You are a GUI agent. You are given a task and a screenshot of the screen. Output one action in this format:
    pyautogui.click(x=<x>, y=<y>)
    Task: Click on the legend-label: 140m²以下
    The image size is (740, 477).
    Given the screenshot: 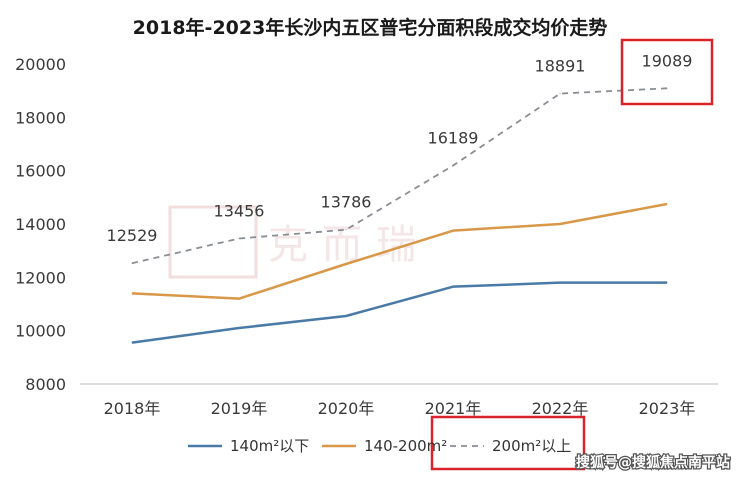 What is the action you would take?
    pyautogui.click(x=269, y=446)
    